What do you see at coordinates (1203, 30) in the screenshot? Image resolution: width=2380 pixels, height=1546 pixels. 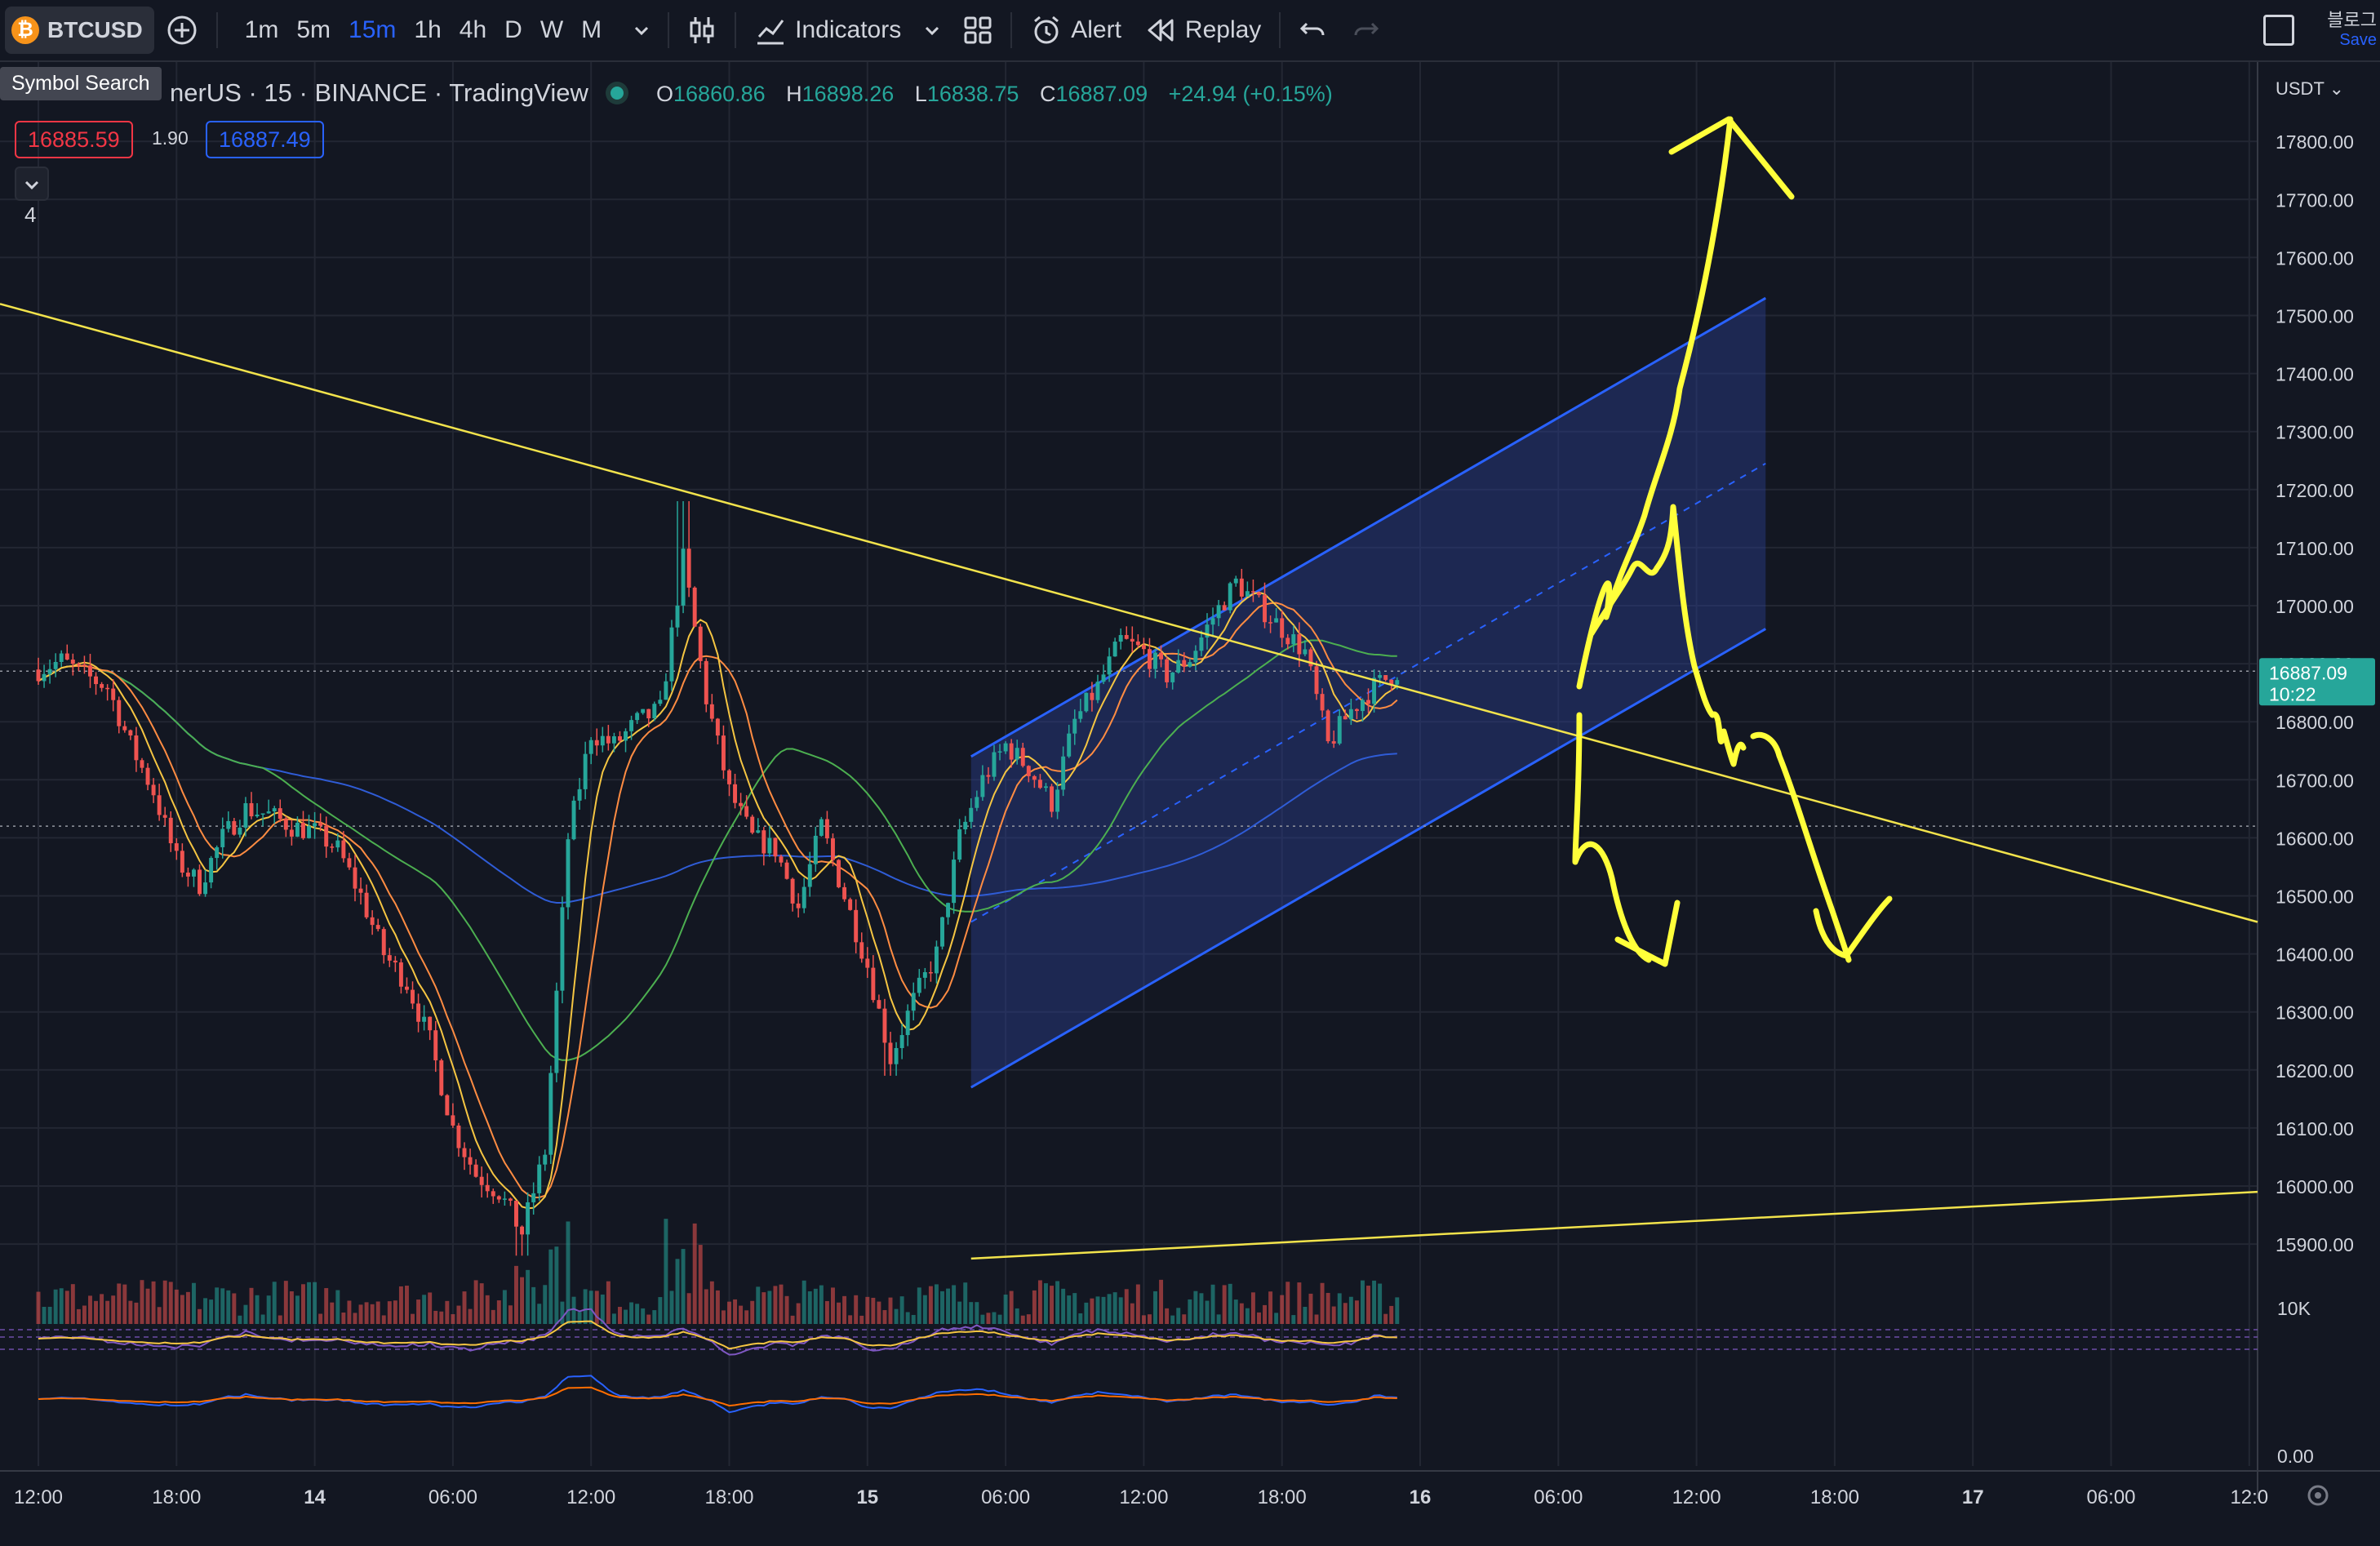 I see `replay-button: Replay` at bounding box center [1203, 30].